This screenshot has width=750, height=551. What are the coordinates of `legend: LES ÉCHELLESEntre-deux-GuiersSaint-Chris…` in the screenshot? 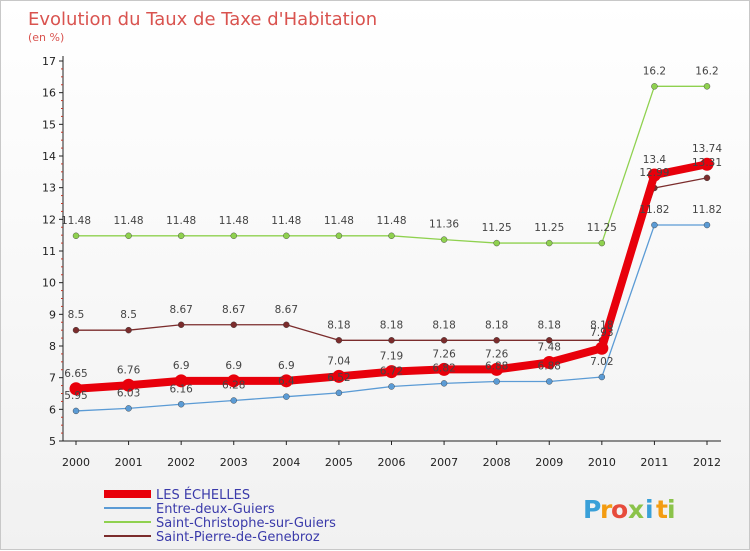 It's located at (220, 516).